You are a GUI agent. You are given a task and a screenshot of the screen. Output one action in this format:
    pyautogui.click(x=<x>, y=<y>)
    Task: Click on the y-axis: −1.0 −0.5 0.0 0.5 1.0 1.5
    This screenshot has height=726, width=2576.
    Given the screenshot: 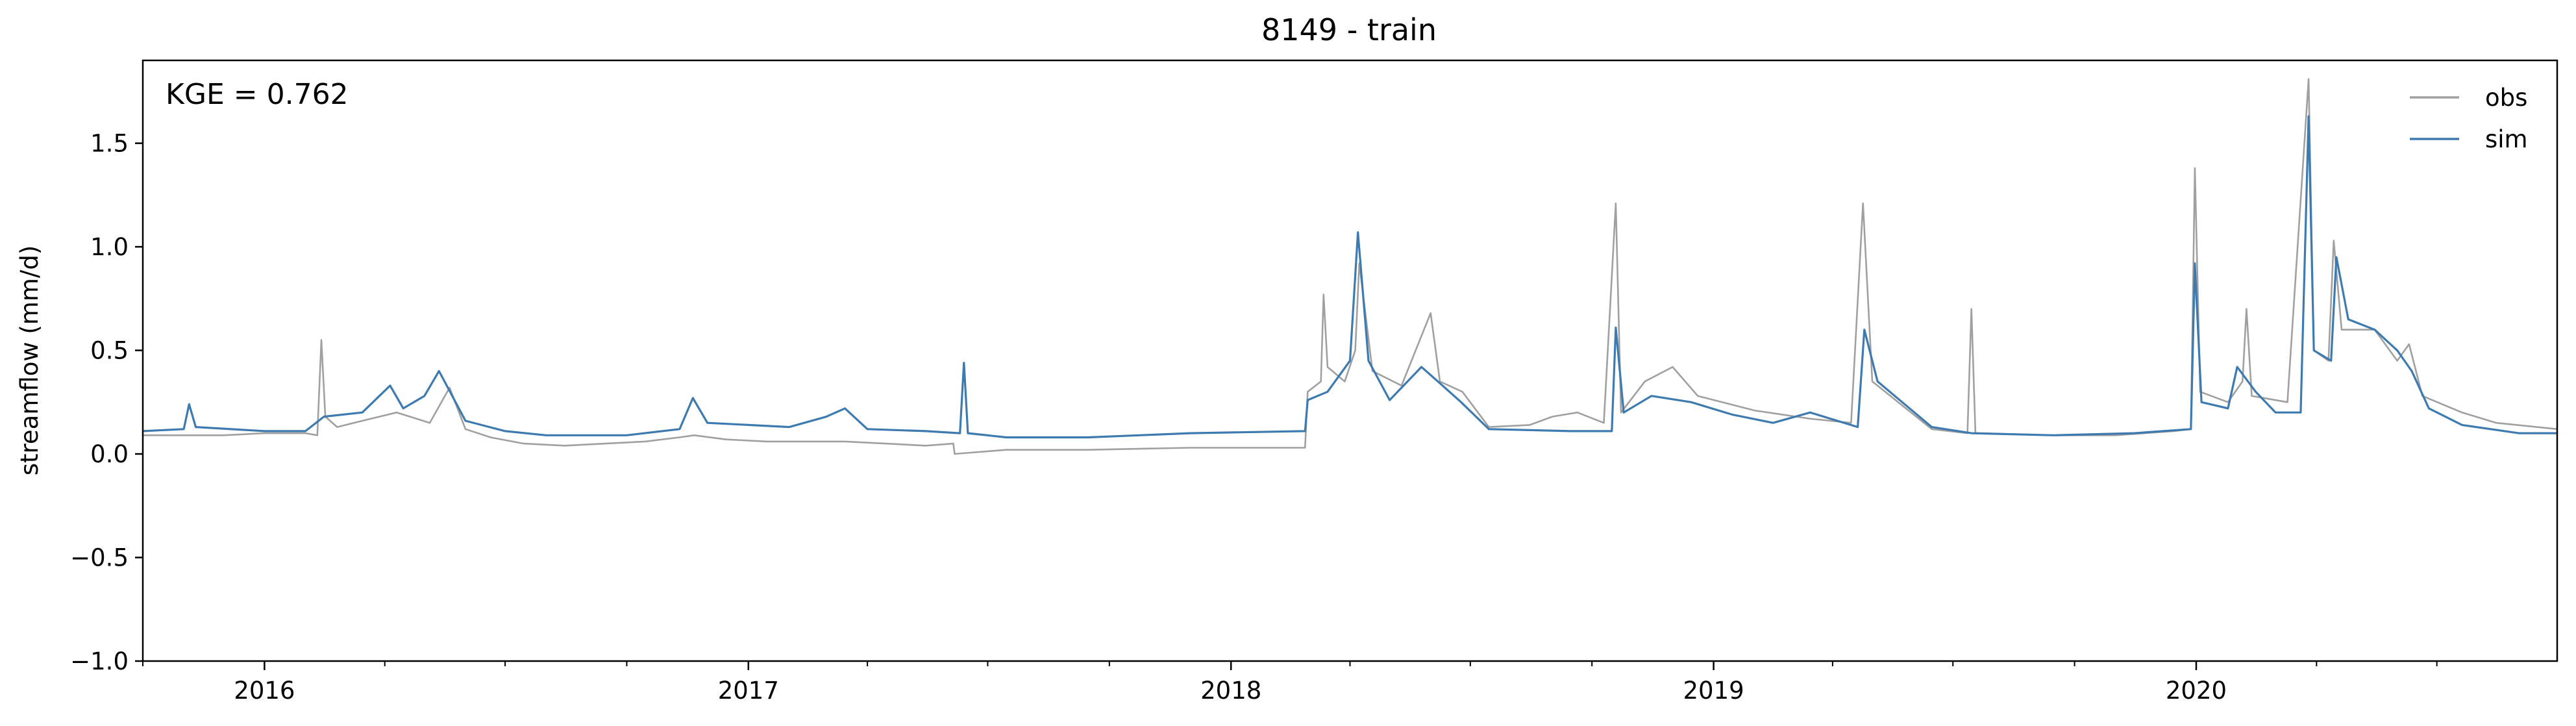 What is the action you would take?
    pyautogui.click(x=106, y=402)
    